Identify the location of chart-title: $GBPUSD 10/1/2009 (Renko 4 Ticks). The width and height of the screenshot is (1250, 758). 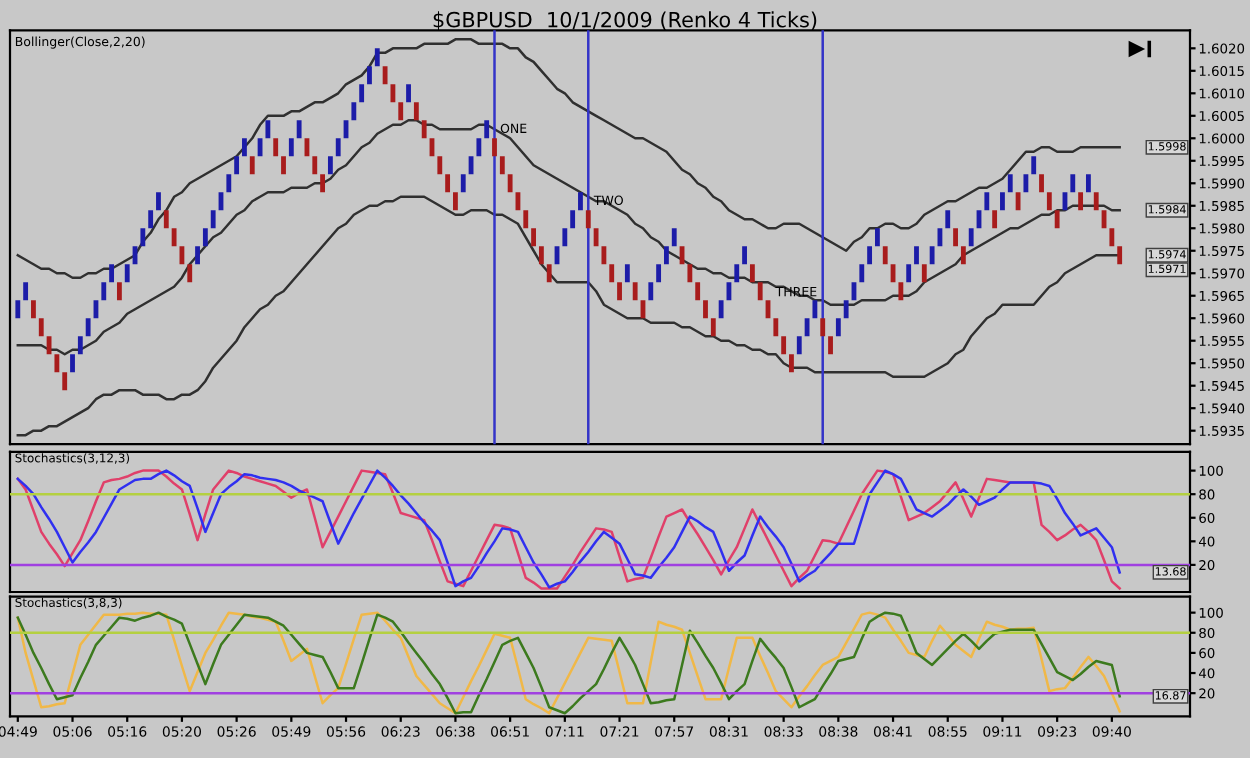
(625, 21).